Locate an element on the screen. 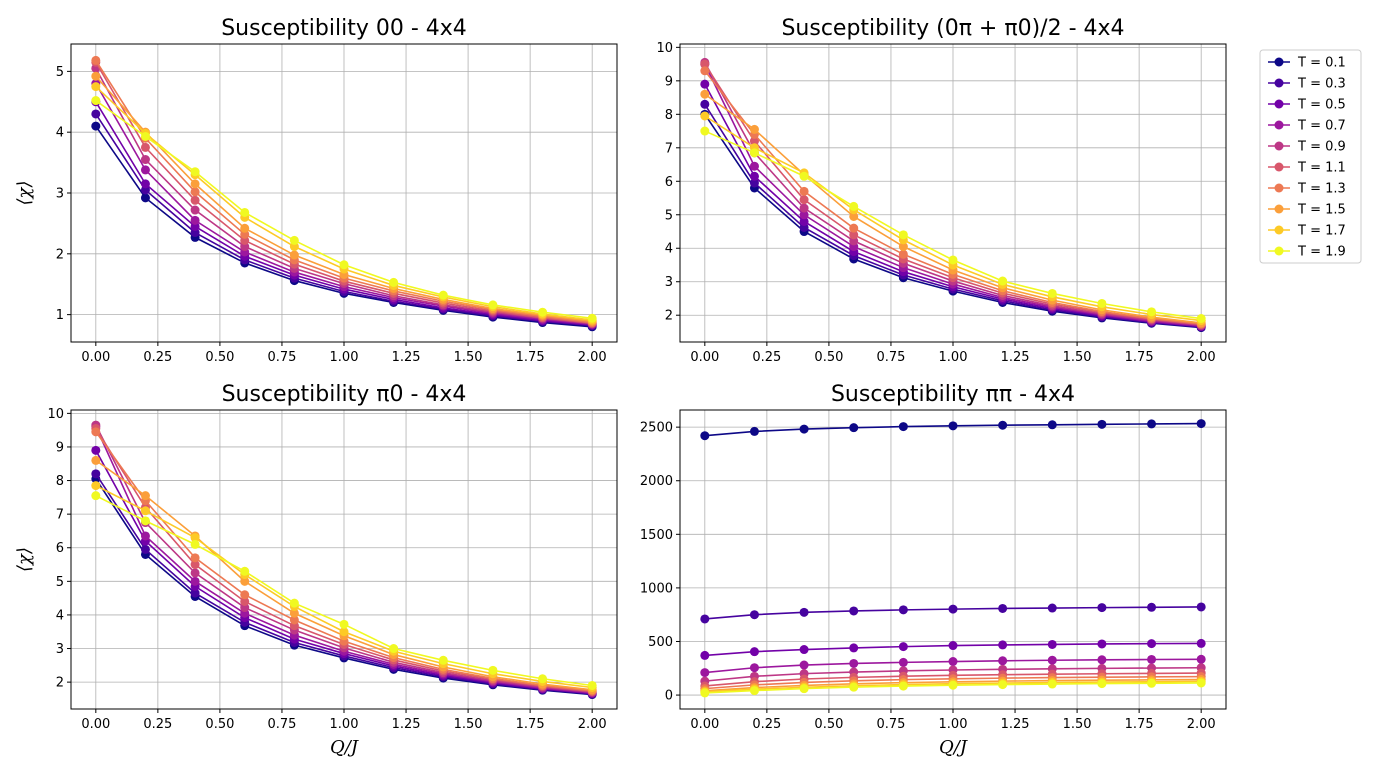 The width and height of the screenshot is (1373, 775). x-tick-label: 2.00 is located at coordinates (1201, 357).